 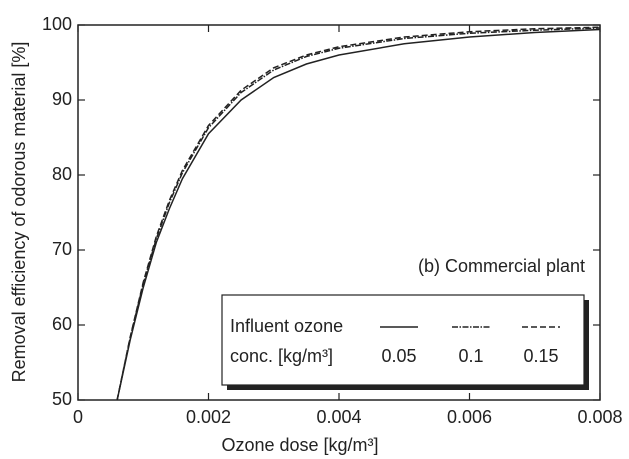 I want to click on legend-label: 0.1, so click(x=470, y=356).